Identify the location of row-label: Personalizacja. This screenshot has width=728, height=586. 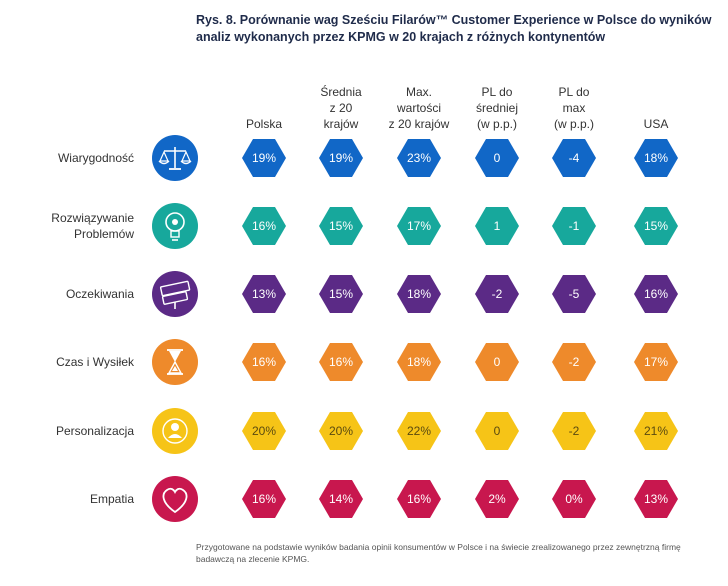
(94, 431).